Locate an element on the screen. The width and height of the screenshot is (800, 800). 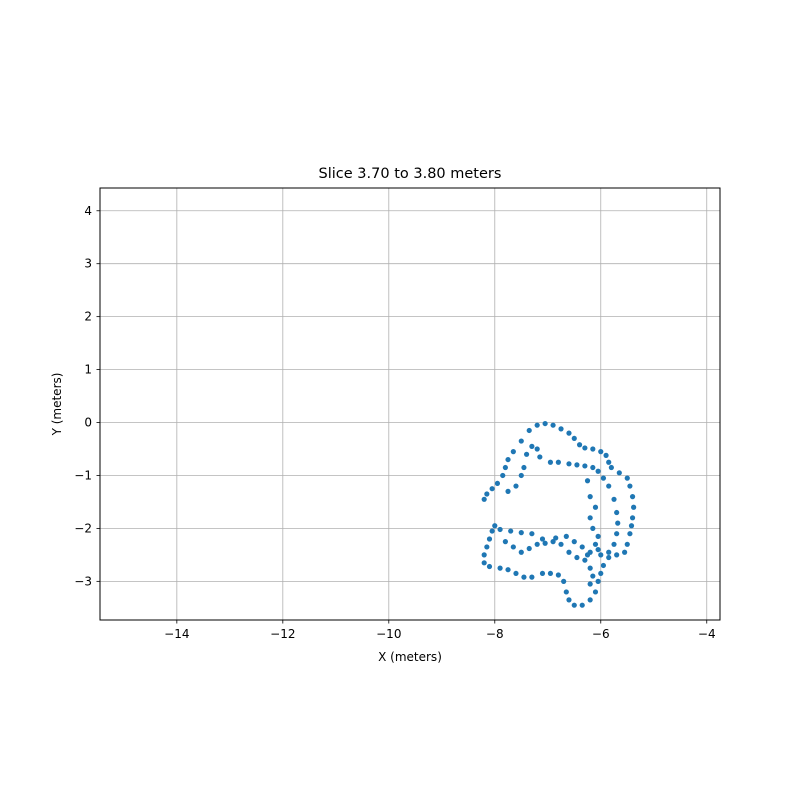
y-axis: −3 −2 −1 0 1 2 3 4 is located at coordinates (87, 396).